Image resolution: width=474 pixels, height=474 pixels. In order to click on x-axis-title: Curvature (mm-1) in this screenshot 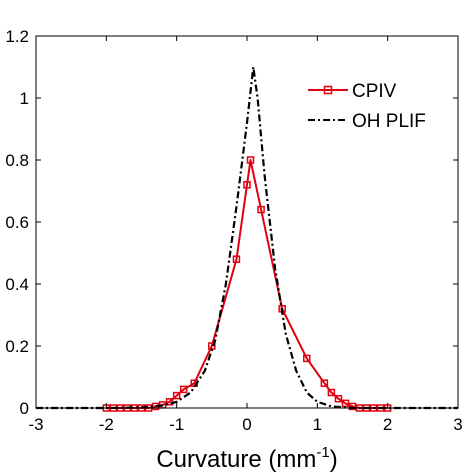, I will do `click(246, 458)`.